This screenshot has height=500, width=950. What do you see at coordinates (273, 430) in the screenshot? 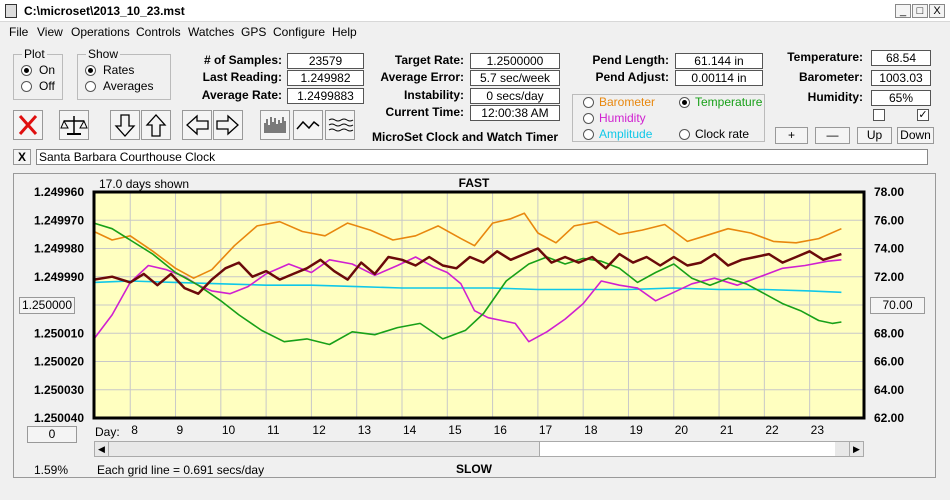
I see `day-tick-label: 11` at bounding box center [273, 430].